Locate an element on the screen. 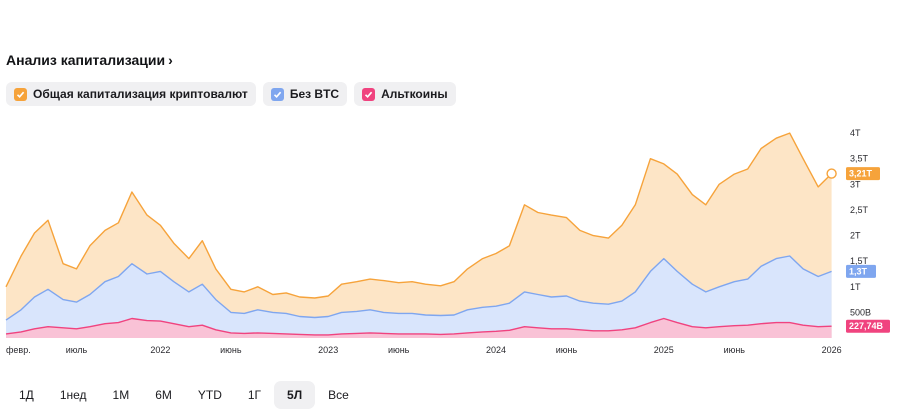  y-tick-label: 2,5T is located at coordinates (859, 210).